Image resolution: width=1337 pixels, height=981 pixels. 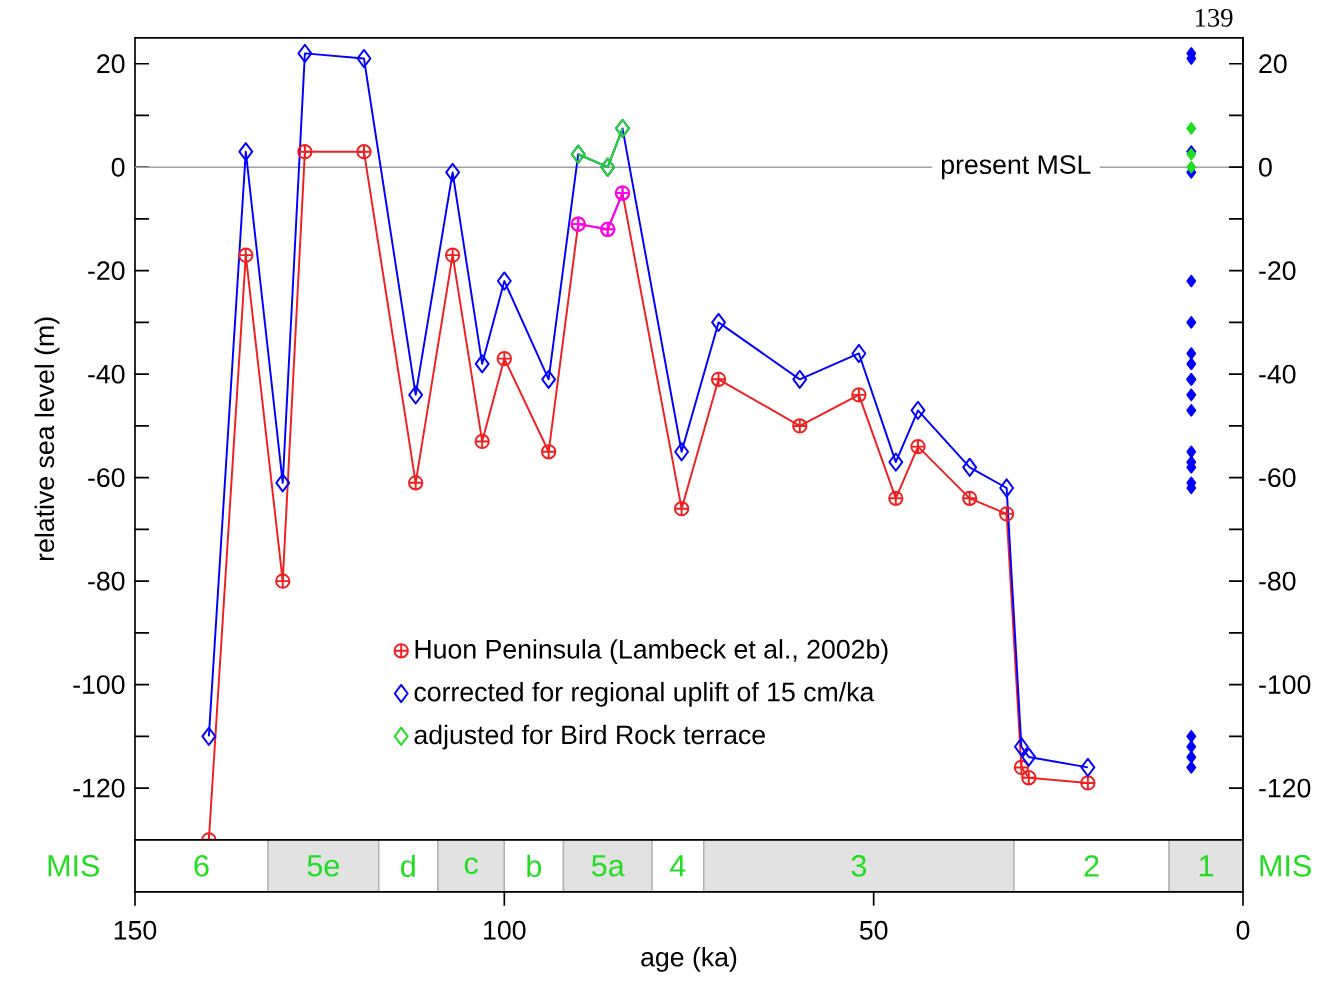 I want to click on y-tick-label: -40, so click(x=106, y=374).